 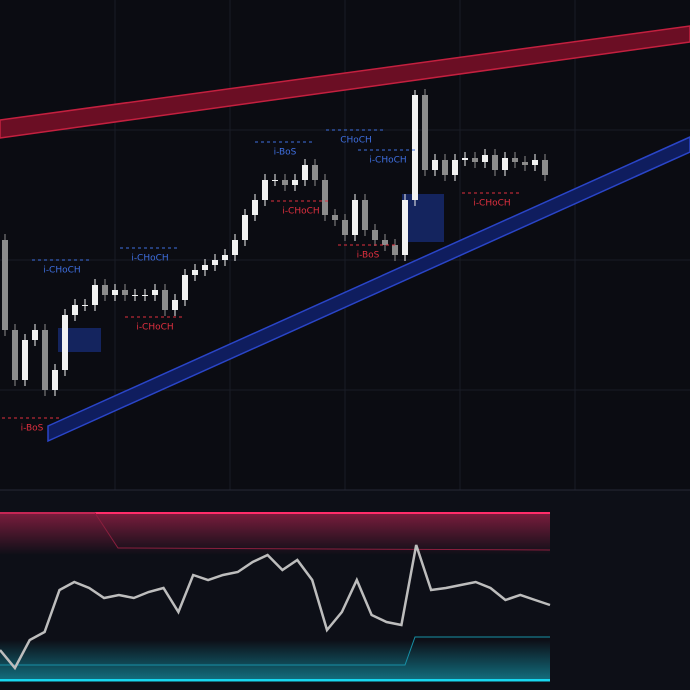 I want to click on lower-zone, so click(x=275, y=661).